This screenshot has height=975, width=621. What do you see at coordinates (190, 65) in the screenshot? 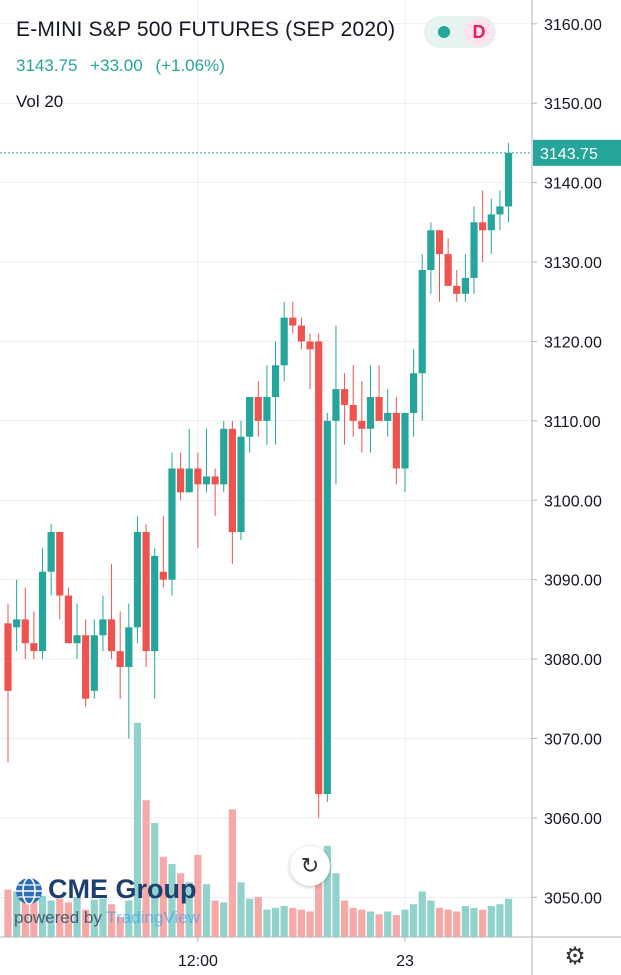
I see `price-change-percent: (+1.06%)` at bounding box center [190, 65].